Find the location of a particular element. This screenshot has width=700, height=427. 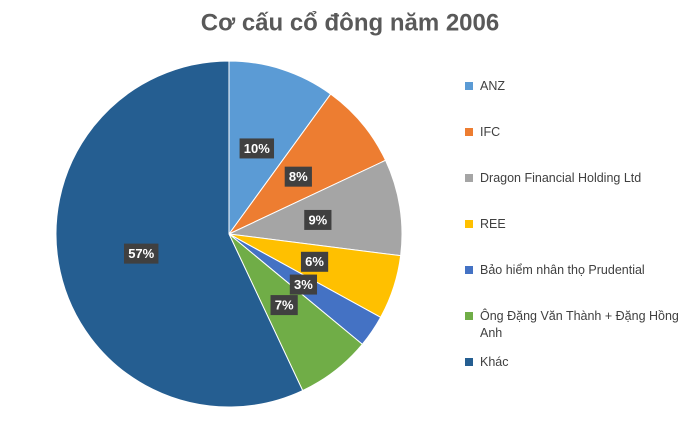

legend-label: REE is located at coordinates (493, 224).